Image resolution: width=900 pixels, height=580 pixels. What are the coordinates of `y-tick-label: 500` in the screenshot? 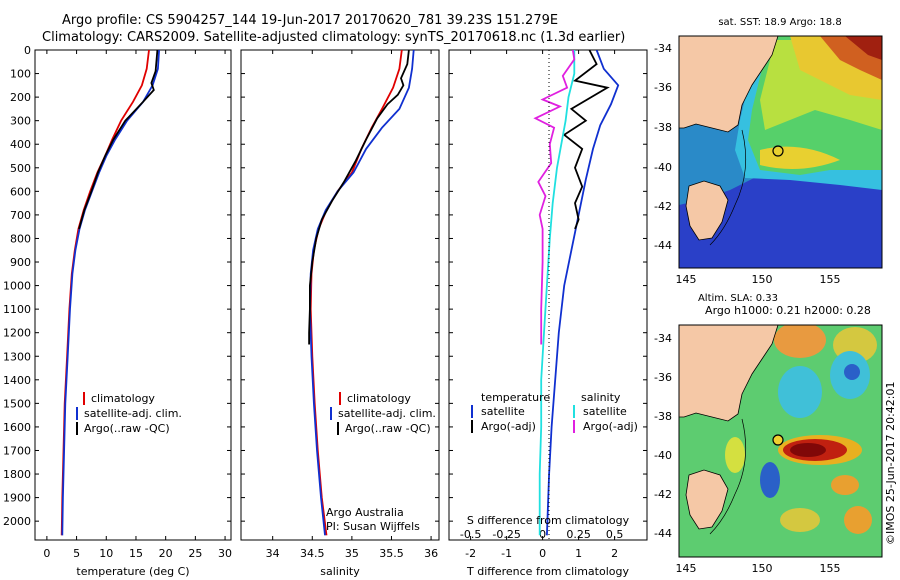 It's located at (20, 168).